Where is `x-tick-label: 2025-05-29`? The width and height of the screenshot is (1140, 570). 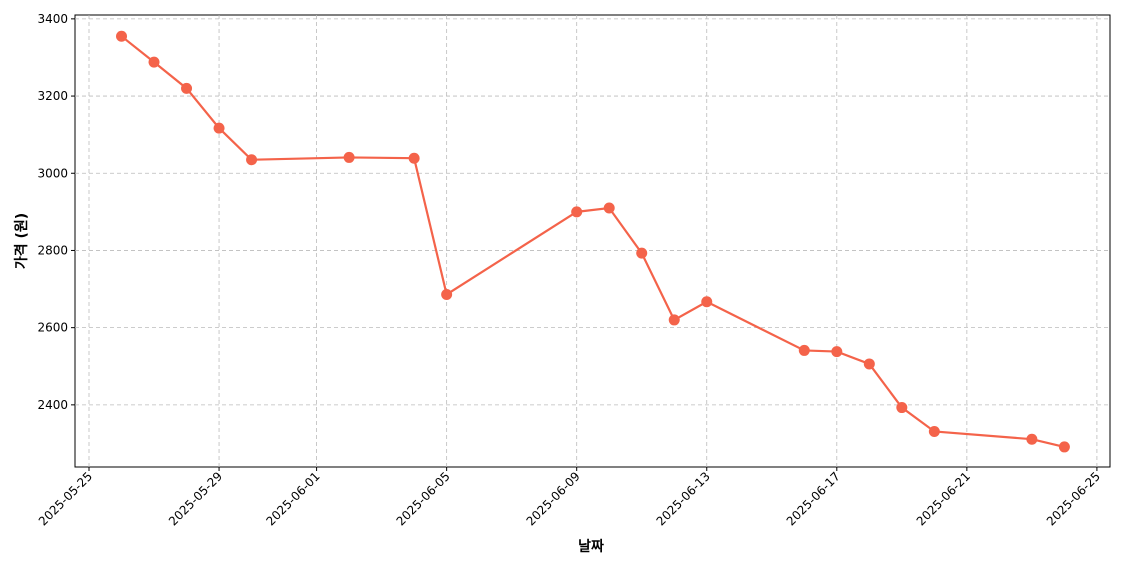 x-tick-label: 2025-05-29 is located at coordinates (195, 498).